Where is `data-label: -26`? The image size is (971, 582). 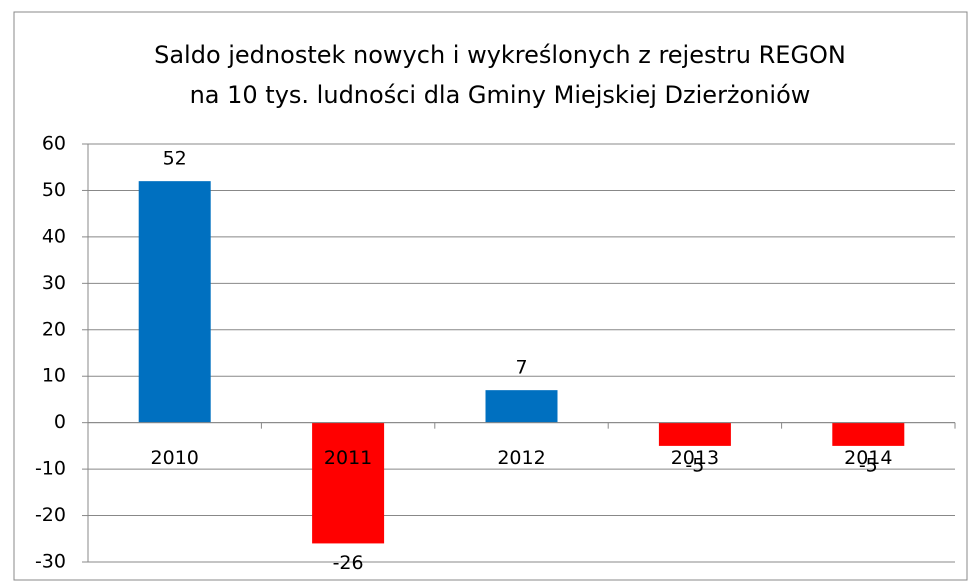
data-label: -26 is located at coordinates (348, 563).